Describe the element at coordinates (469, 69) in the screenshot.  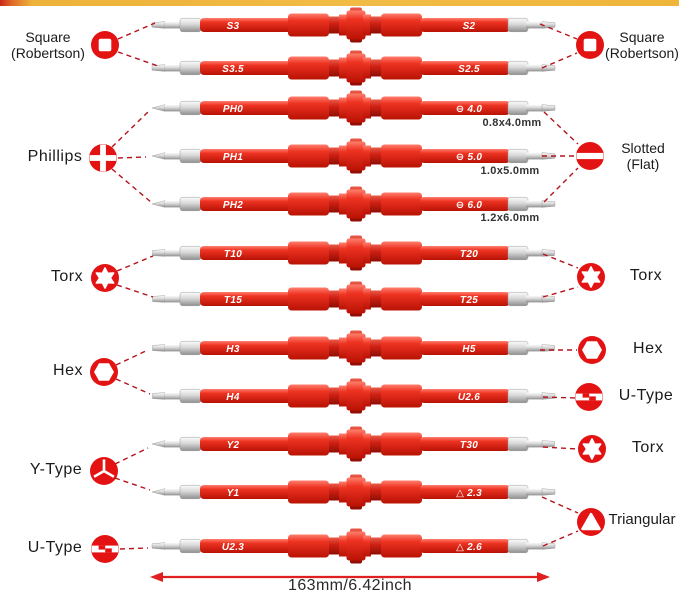
I see `bit-size-label-right: S2.5` at that location.